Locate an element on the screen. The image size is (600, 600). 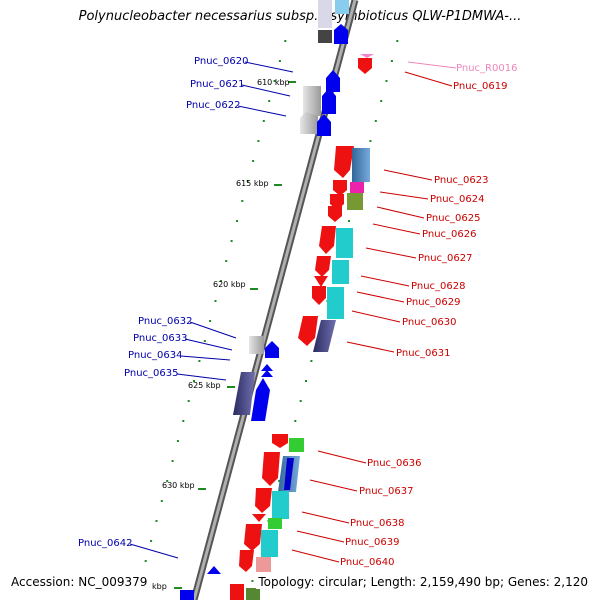
gene-arrow-pnuc0635 is located at coordinates (260, 399).